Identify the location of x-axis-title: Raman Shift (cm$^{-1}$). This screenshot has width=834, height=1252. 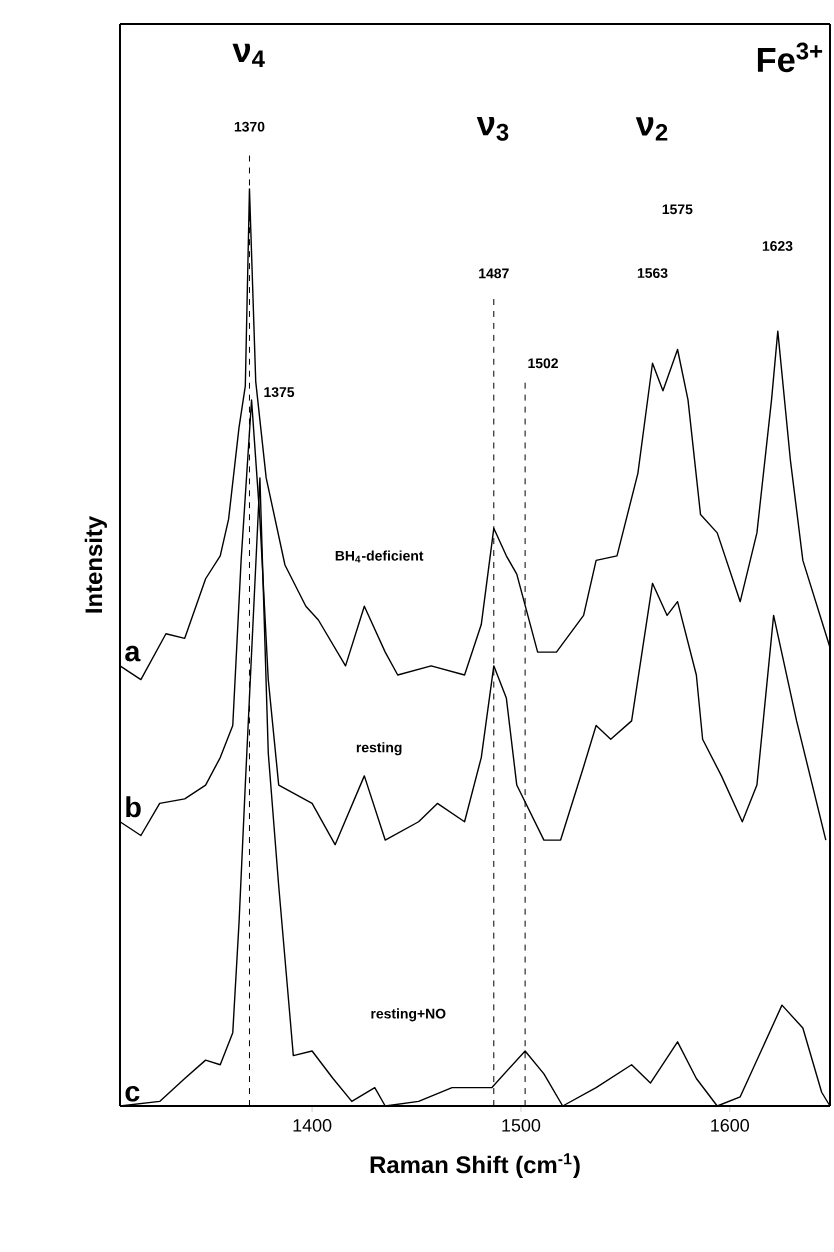
(475, 1165).